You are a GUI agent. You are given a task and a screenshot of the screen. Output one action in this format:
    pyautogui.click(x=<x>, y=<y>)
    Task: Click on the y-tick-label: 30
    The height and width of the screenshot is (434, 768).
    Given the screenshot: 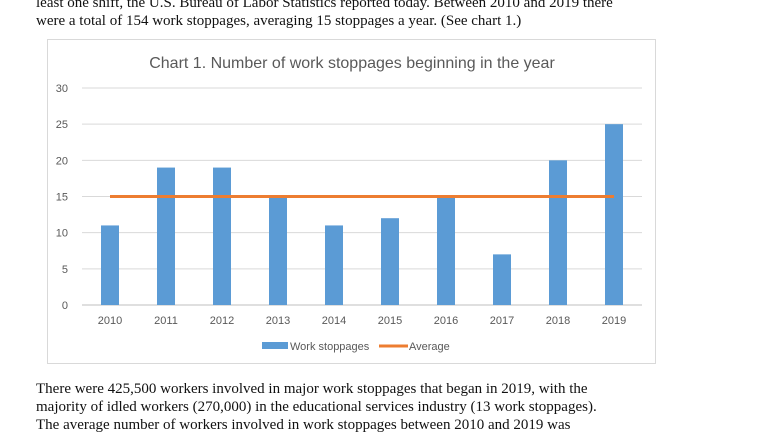 What is the action you would take?
    pyautogui.click(x=62, y=89)
    